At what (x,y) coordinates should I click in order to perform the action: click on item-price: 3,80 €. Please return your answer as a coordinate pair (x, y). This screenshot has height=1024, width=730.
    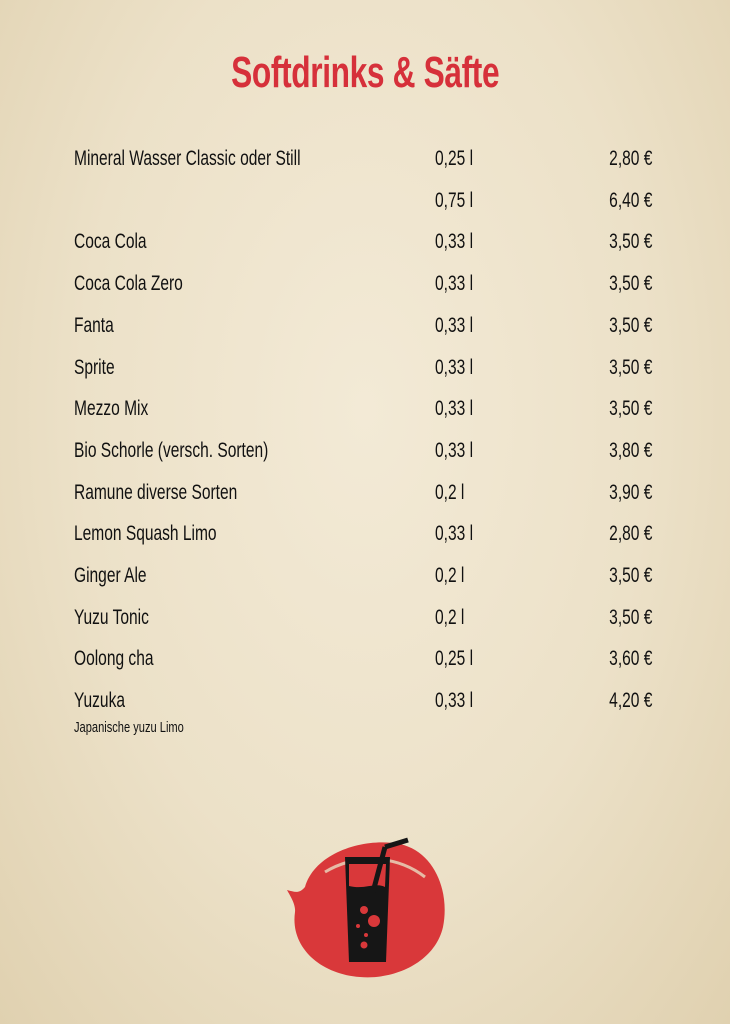
    Looking at the image, I should click on (630, 450).